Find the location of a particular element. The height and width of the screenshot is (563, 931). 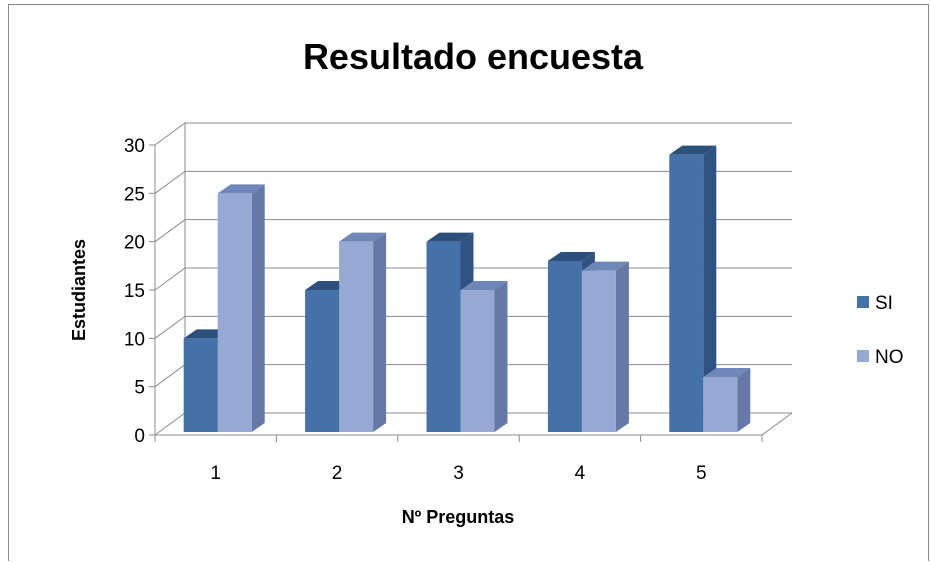

x-axis-title: Nº Preguntas is located at coordinates (458, 517).